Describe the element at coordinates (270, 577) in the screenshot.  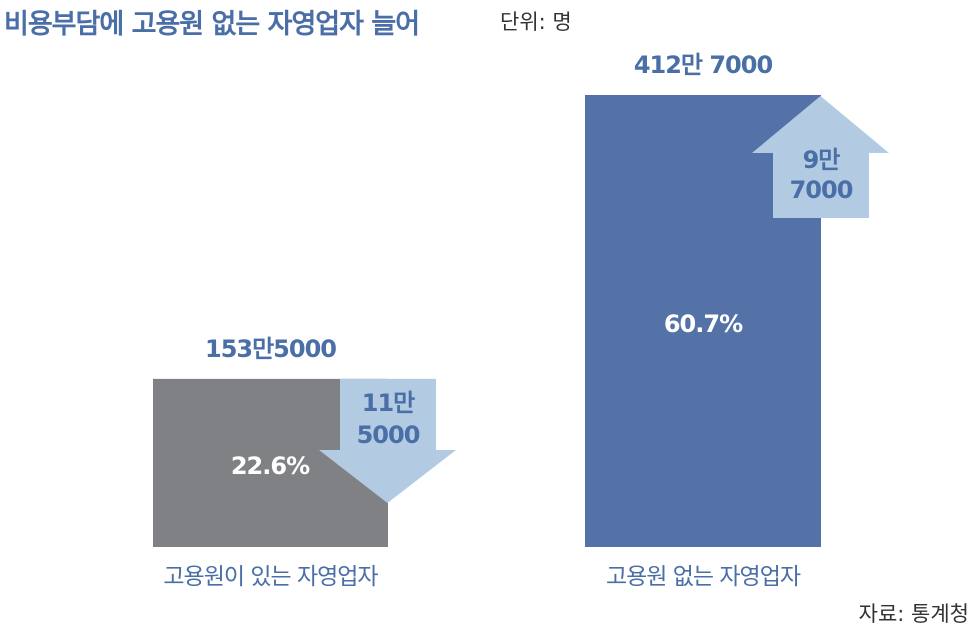
I see `category-label-1: 고용원이 있는 자영업자` at that location.